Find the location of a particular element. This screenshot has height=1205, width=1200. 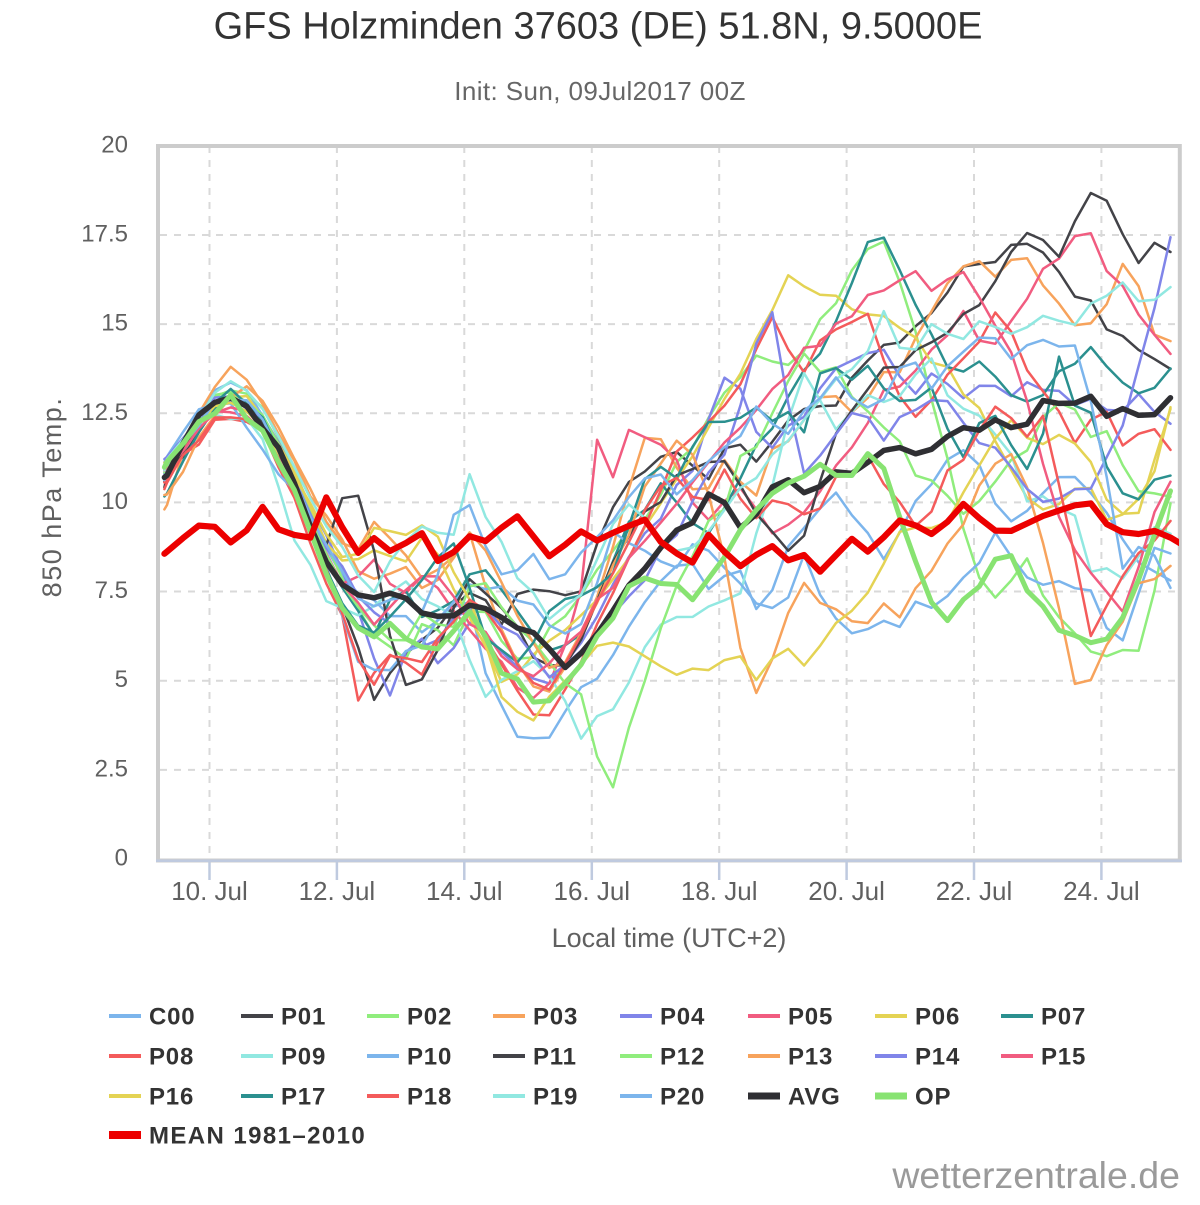

svg-text: P09 is located at coordinates (303, 1057).